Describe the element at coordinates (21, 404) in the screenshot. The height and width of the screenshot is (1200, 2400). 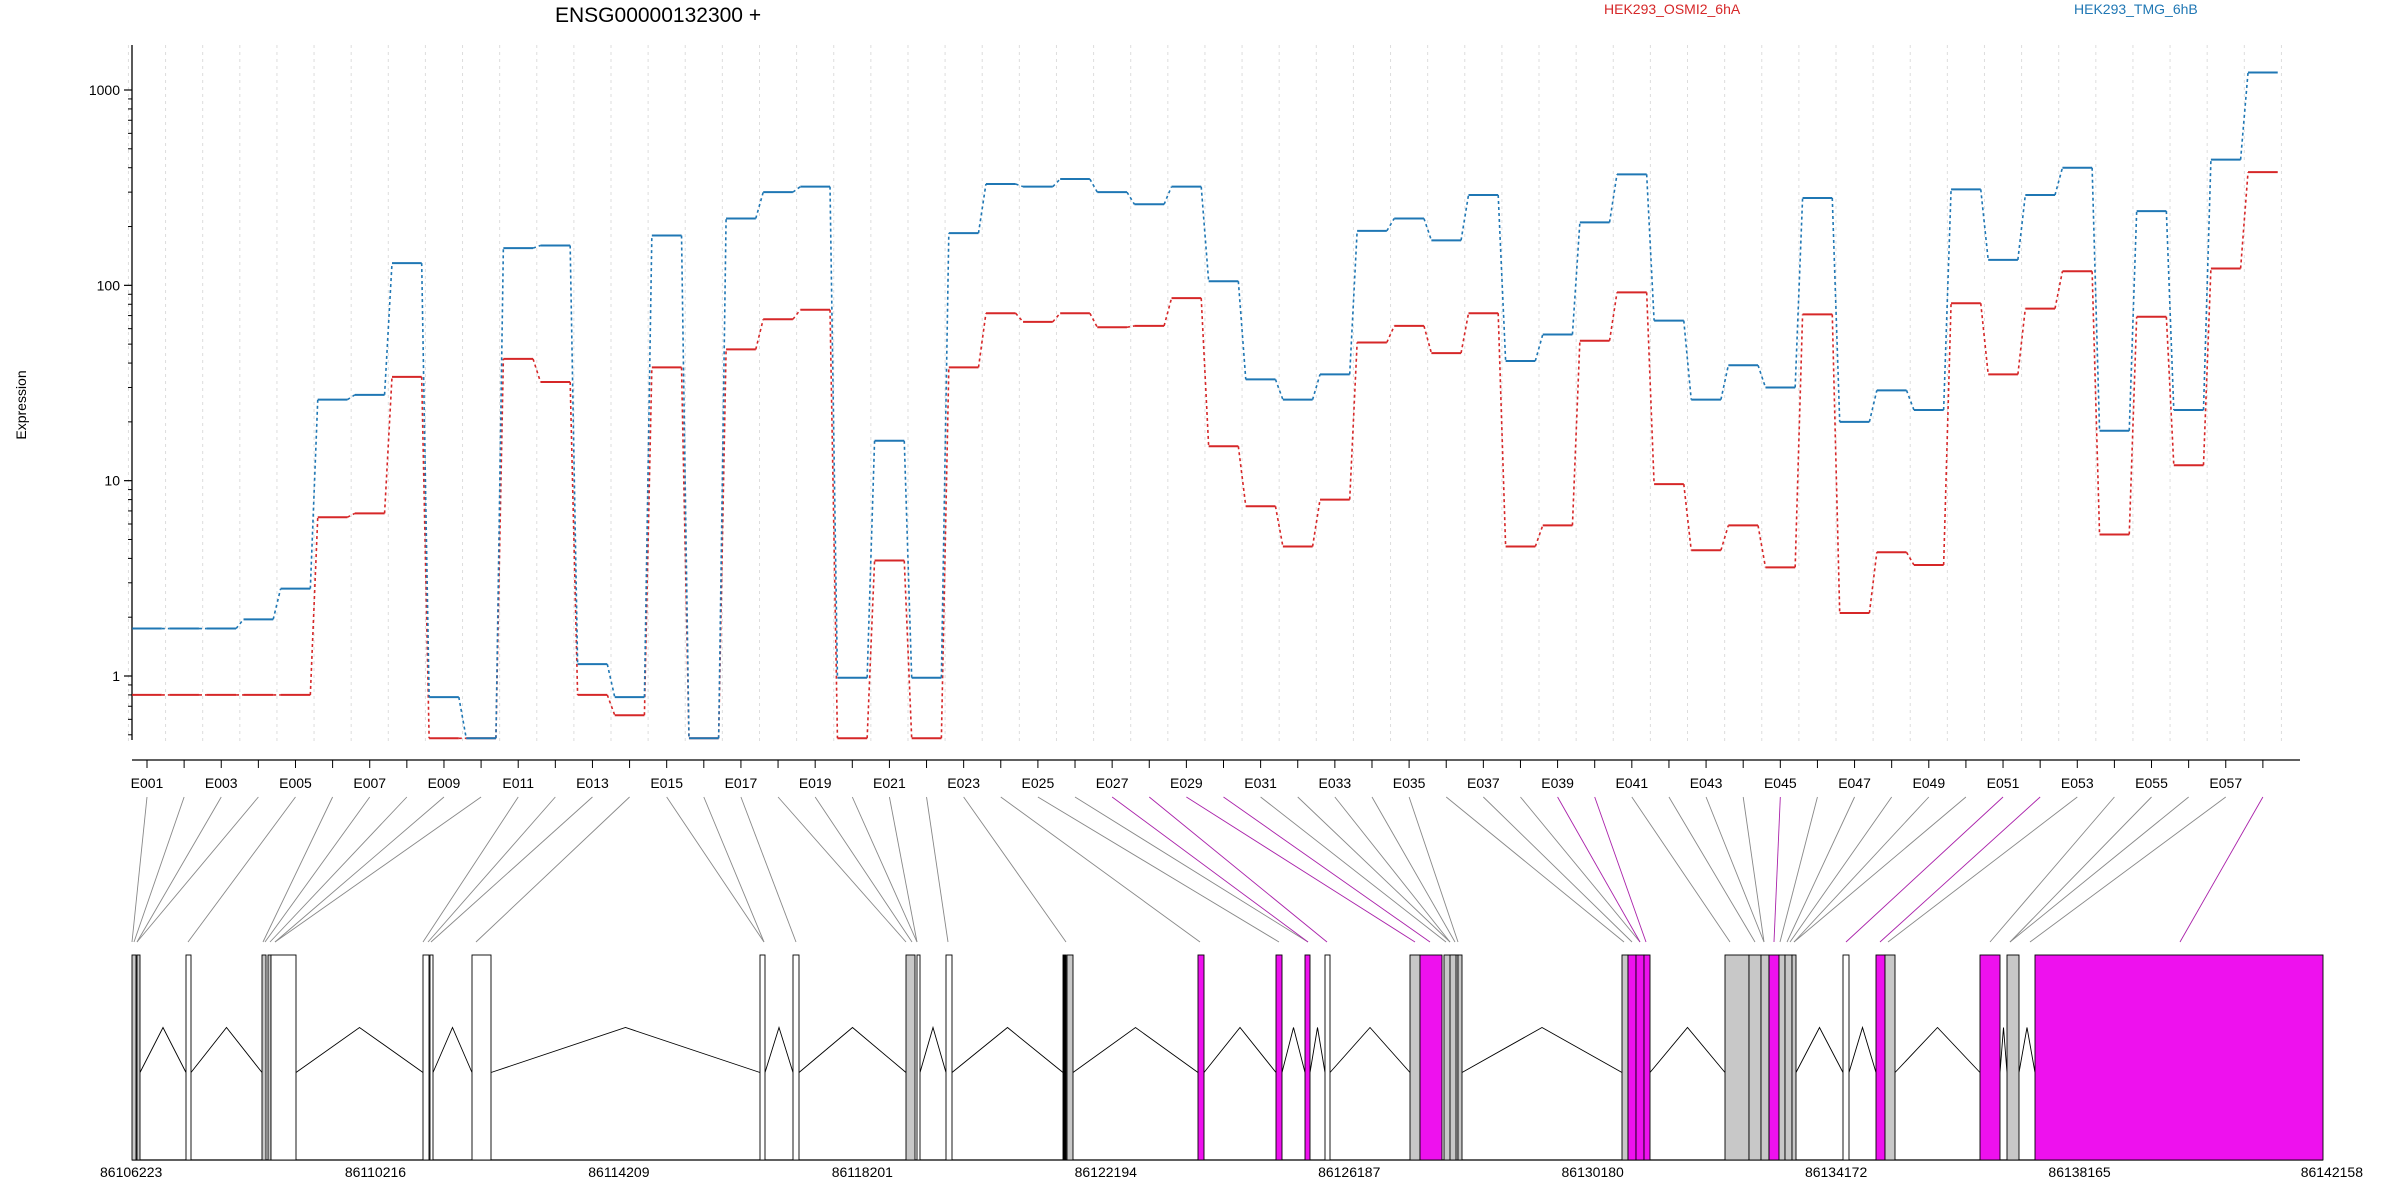
I see `y-axis-label: Expression` at that location.